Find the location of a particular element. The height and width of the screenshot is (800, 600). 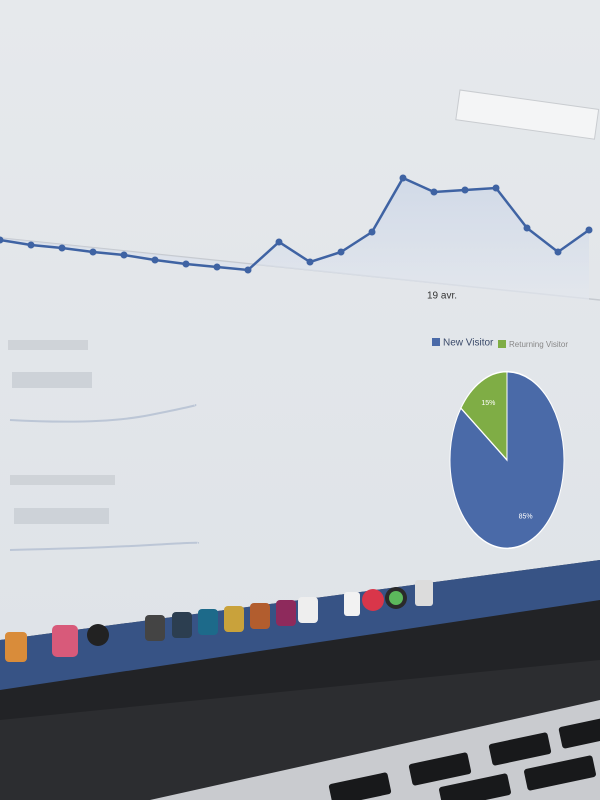

keyboard-deck is located at coordinates (375, 750).